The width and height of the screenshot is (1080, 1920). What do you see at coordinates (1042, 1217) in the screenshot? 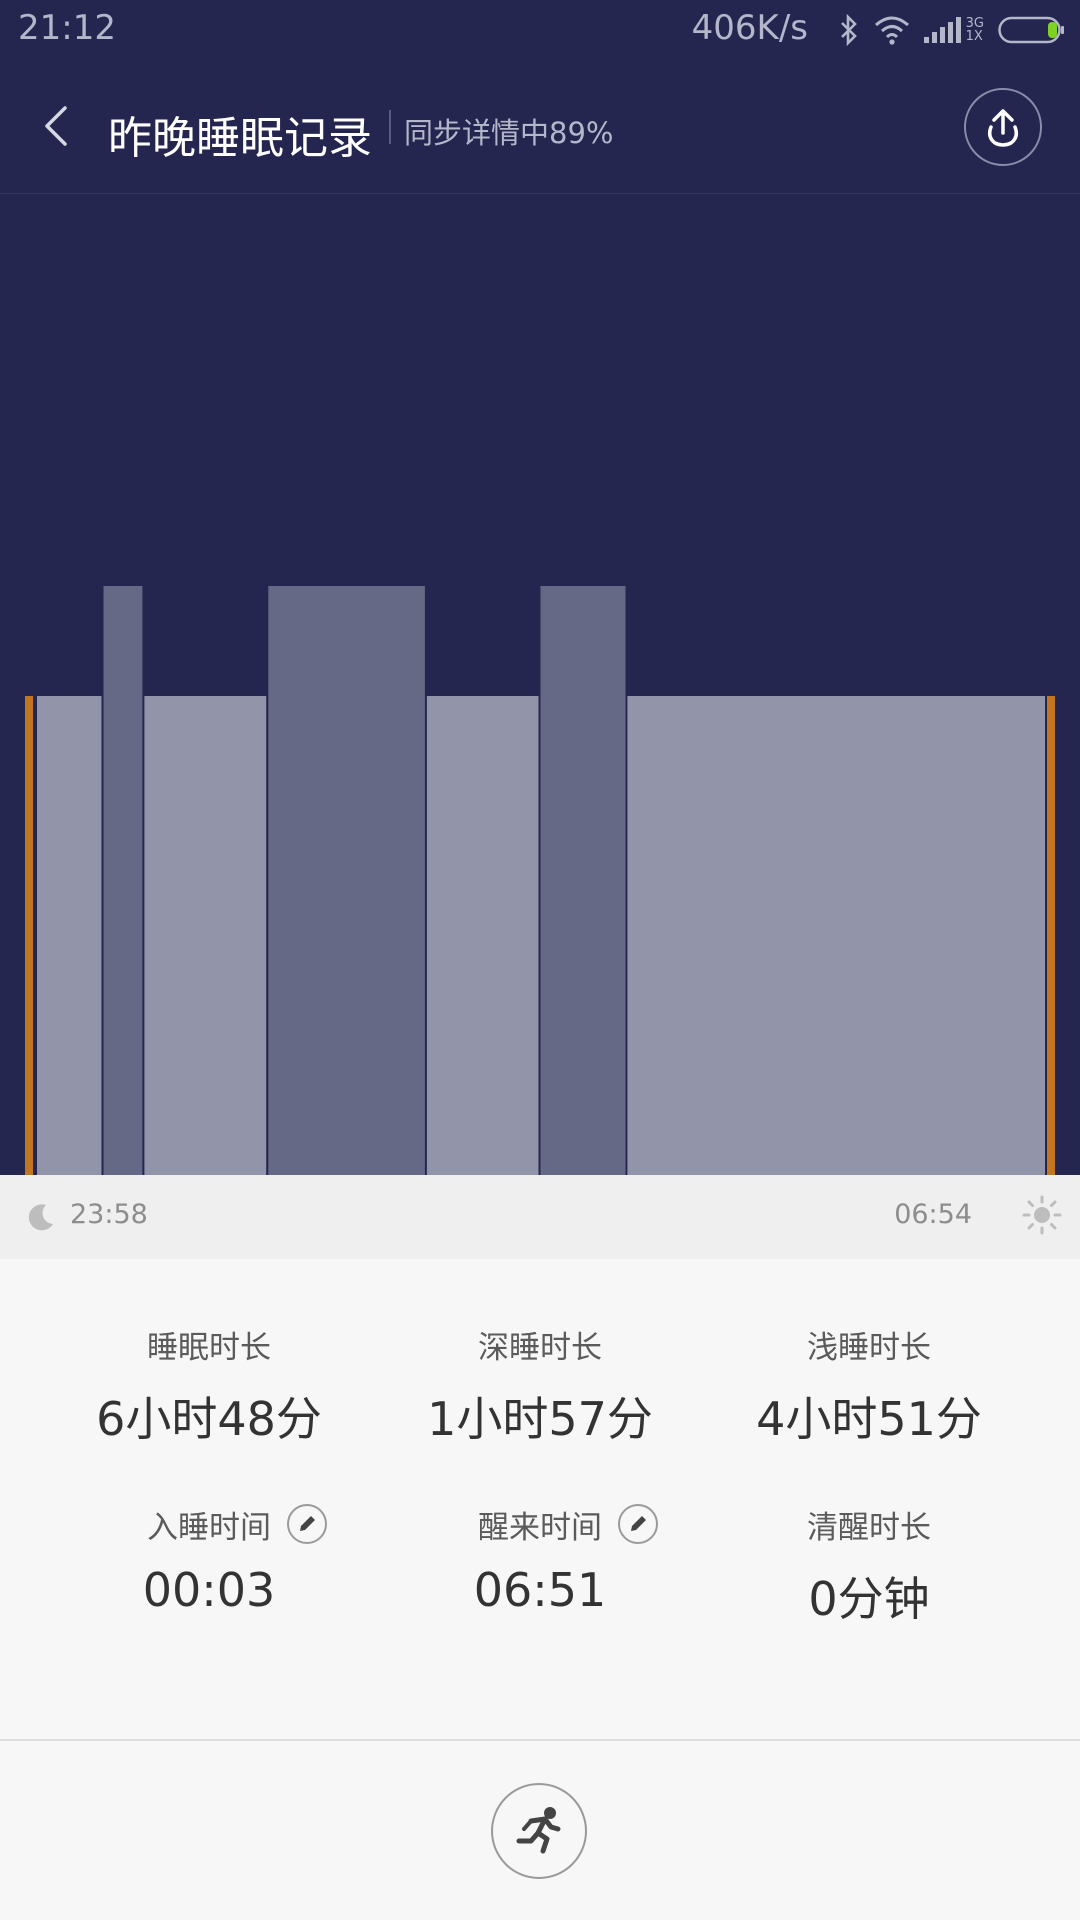
I see `sun-icon` at bounding box center [1042, 1217].